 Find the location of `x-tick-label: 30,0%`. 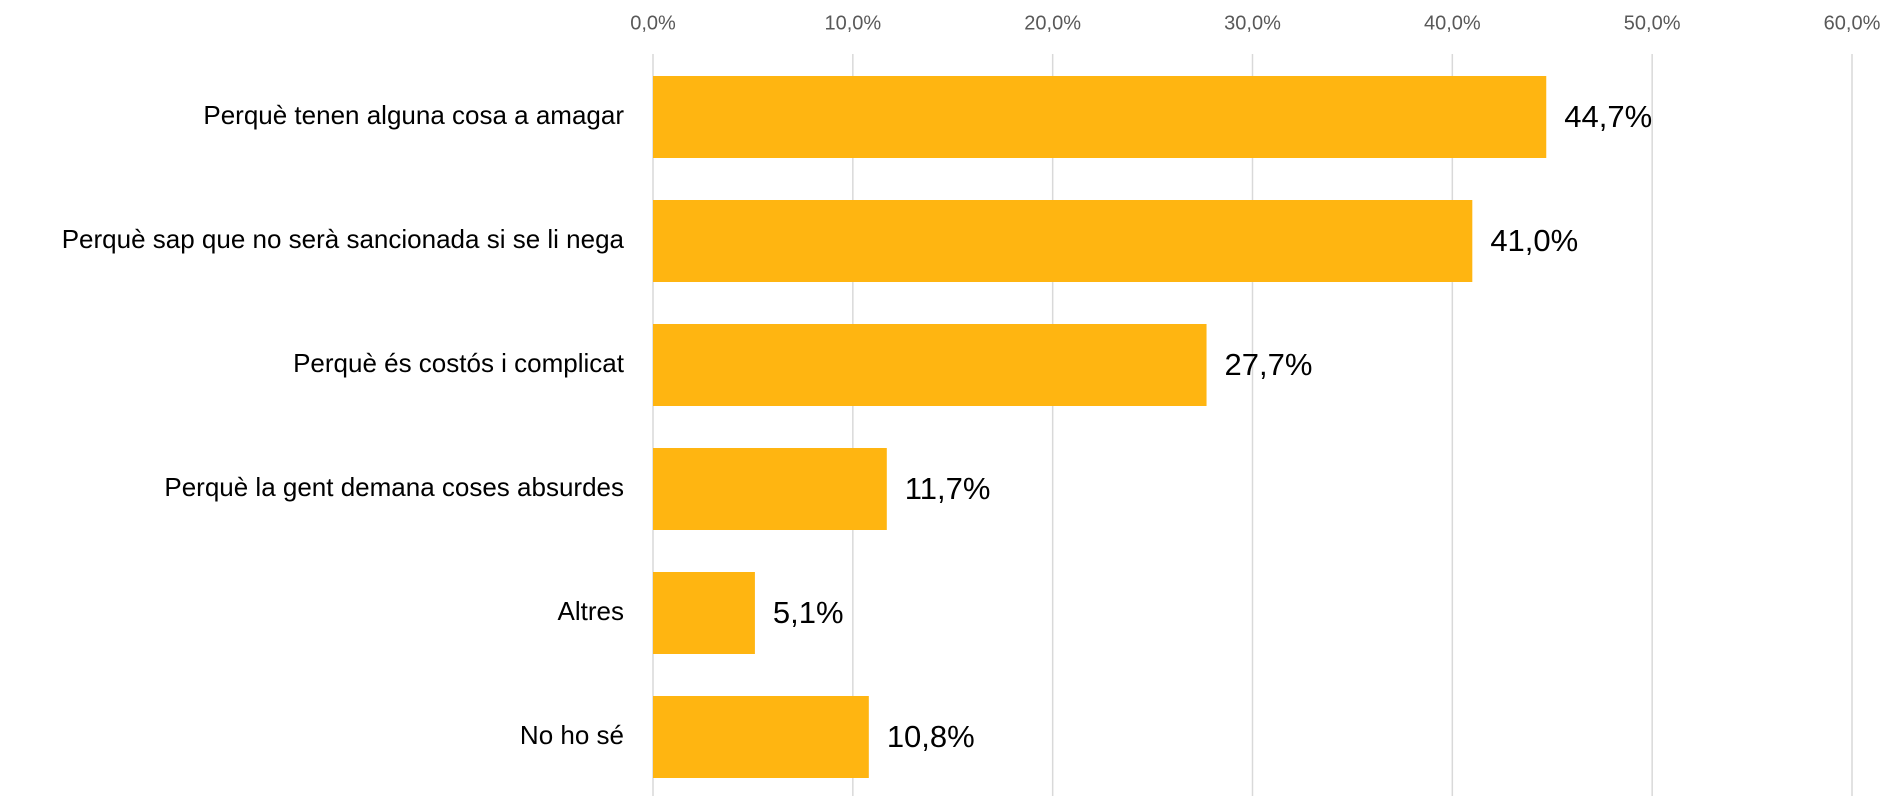

x-tick-label: 30,0% is located at coordinates (1252, 23).